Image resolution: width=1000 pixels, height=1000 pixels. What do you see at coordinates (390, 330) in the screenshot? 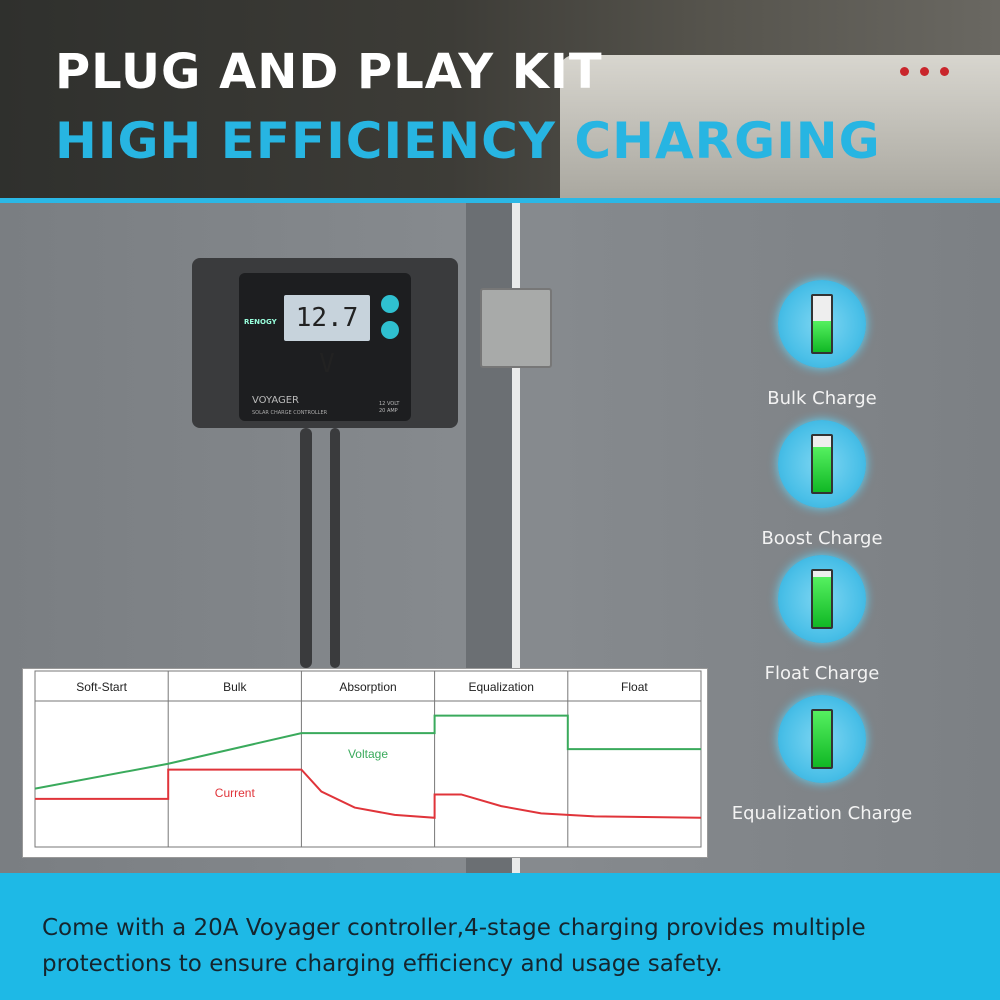
I see `enter-button` at bounding box center [390, 330].